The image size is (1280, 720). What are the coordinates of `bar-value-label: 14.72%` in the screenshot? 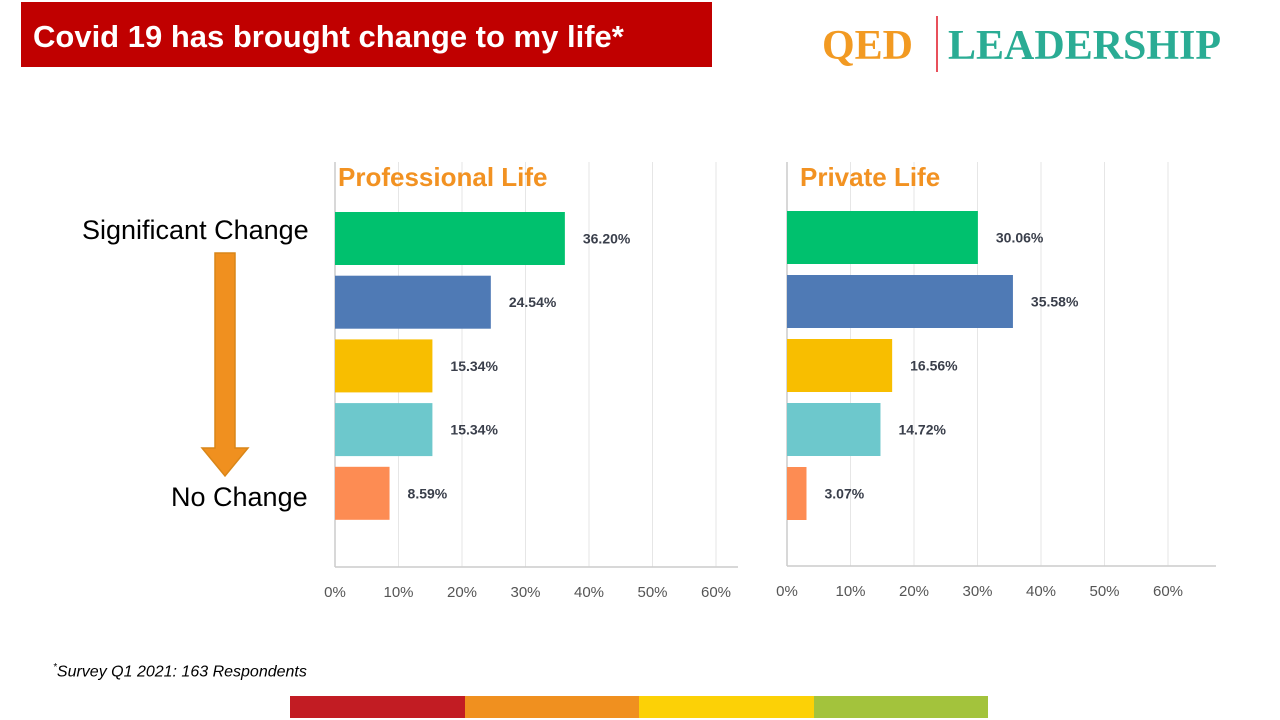 It's located at (922, 430).